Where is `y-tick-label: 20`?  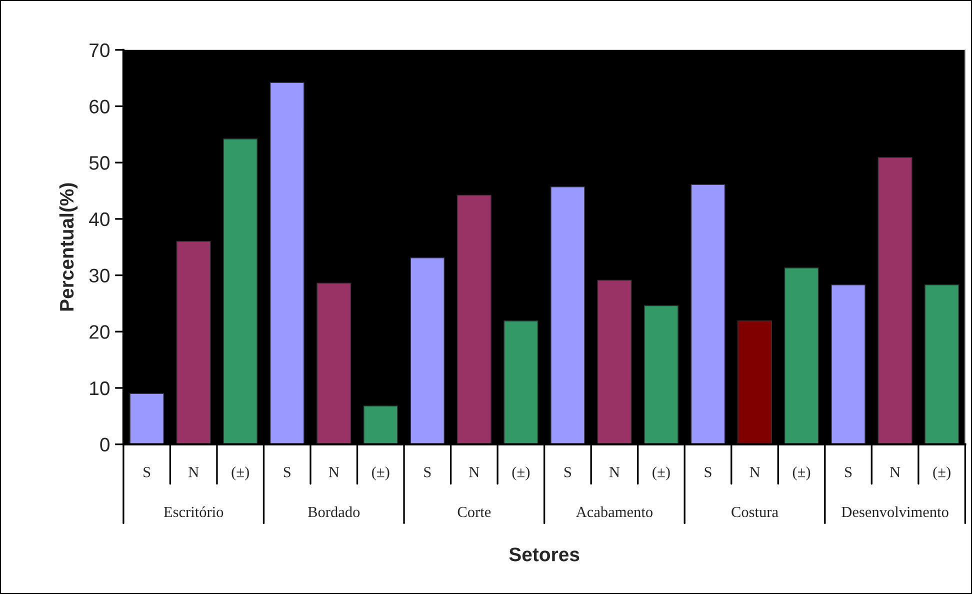
y-tick-label: 20 is located at coordinates (100, 332).